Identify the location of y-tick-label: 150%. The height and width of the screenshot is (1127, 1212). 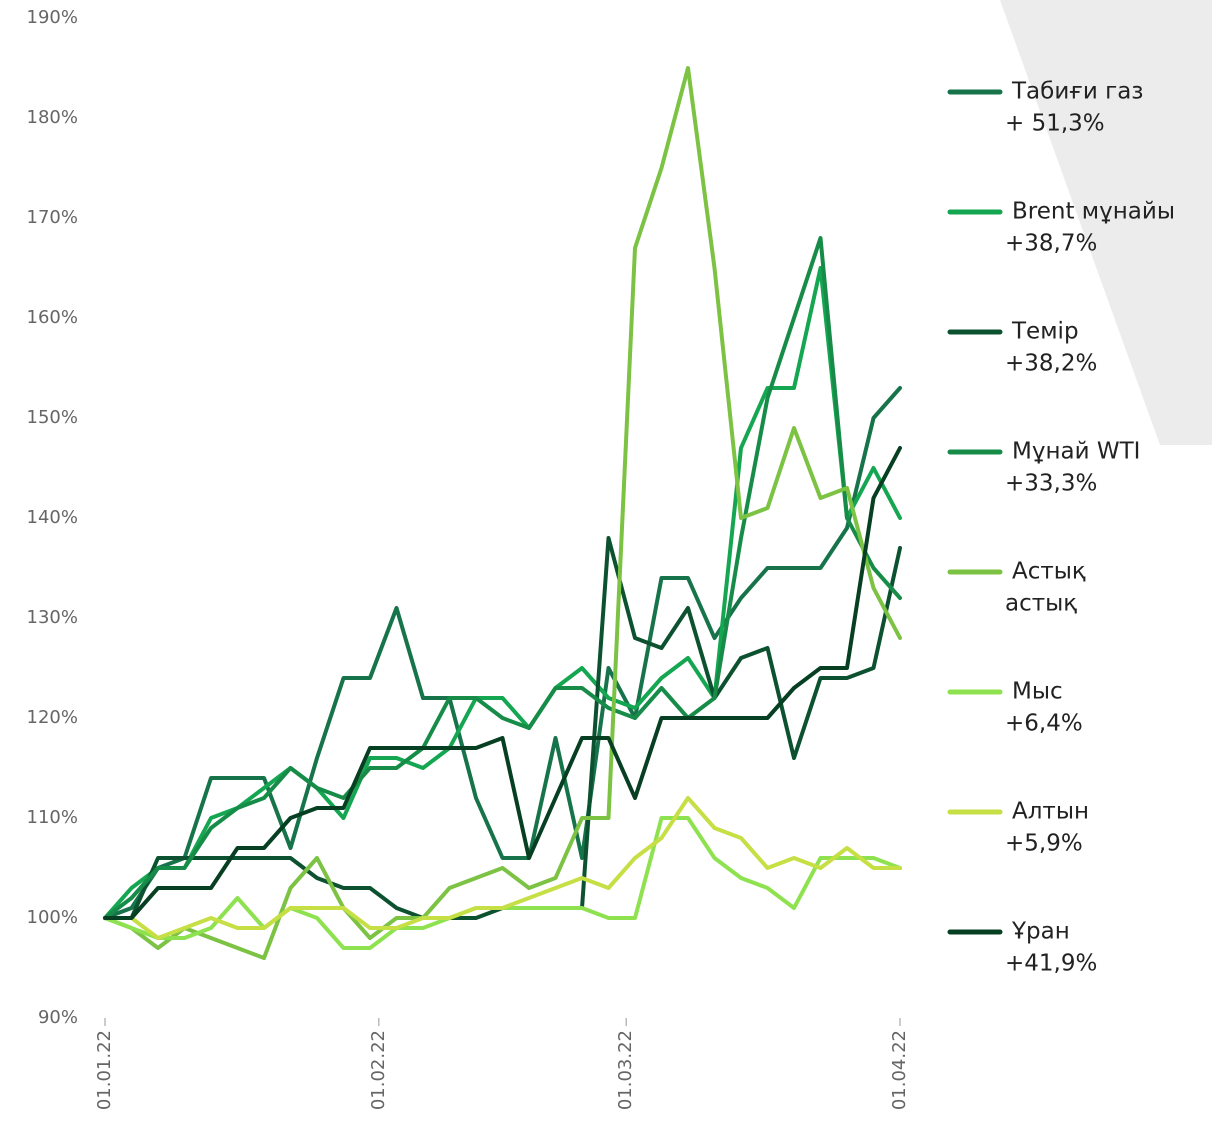
(52, 417).